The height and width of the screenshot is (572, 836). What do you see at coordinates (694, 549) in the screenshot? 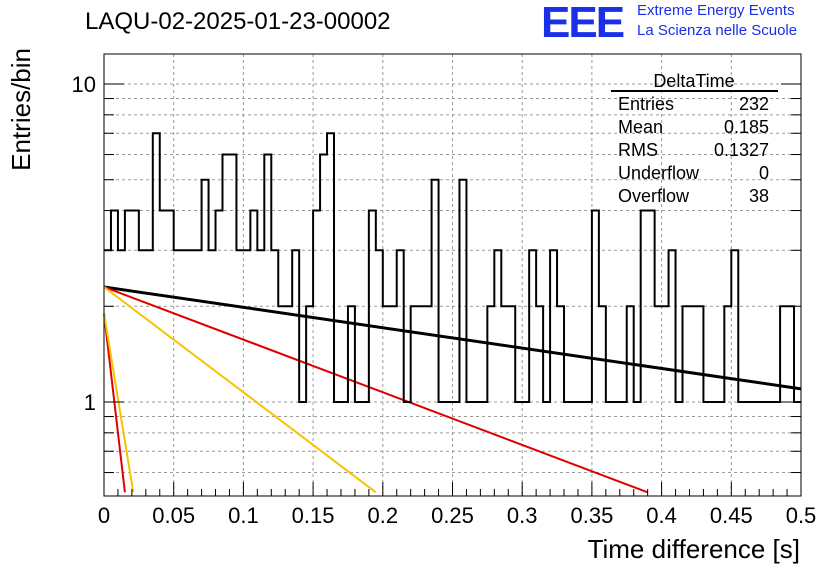
I see `x-axis-label: Time difference [s]` at bounding box center [694, 549].